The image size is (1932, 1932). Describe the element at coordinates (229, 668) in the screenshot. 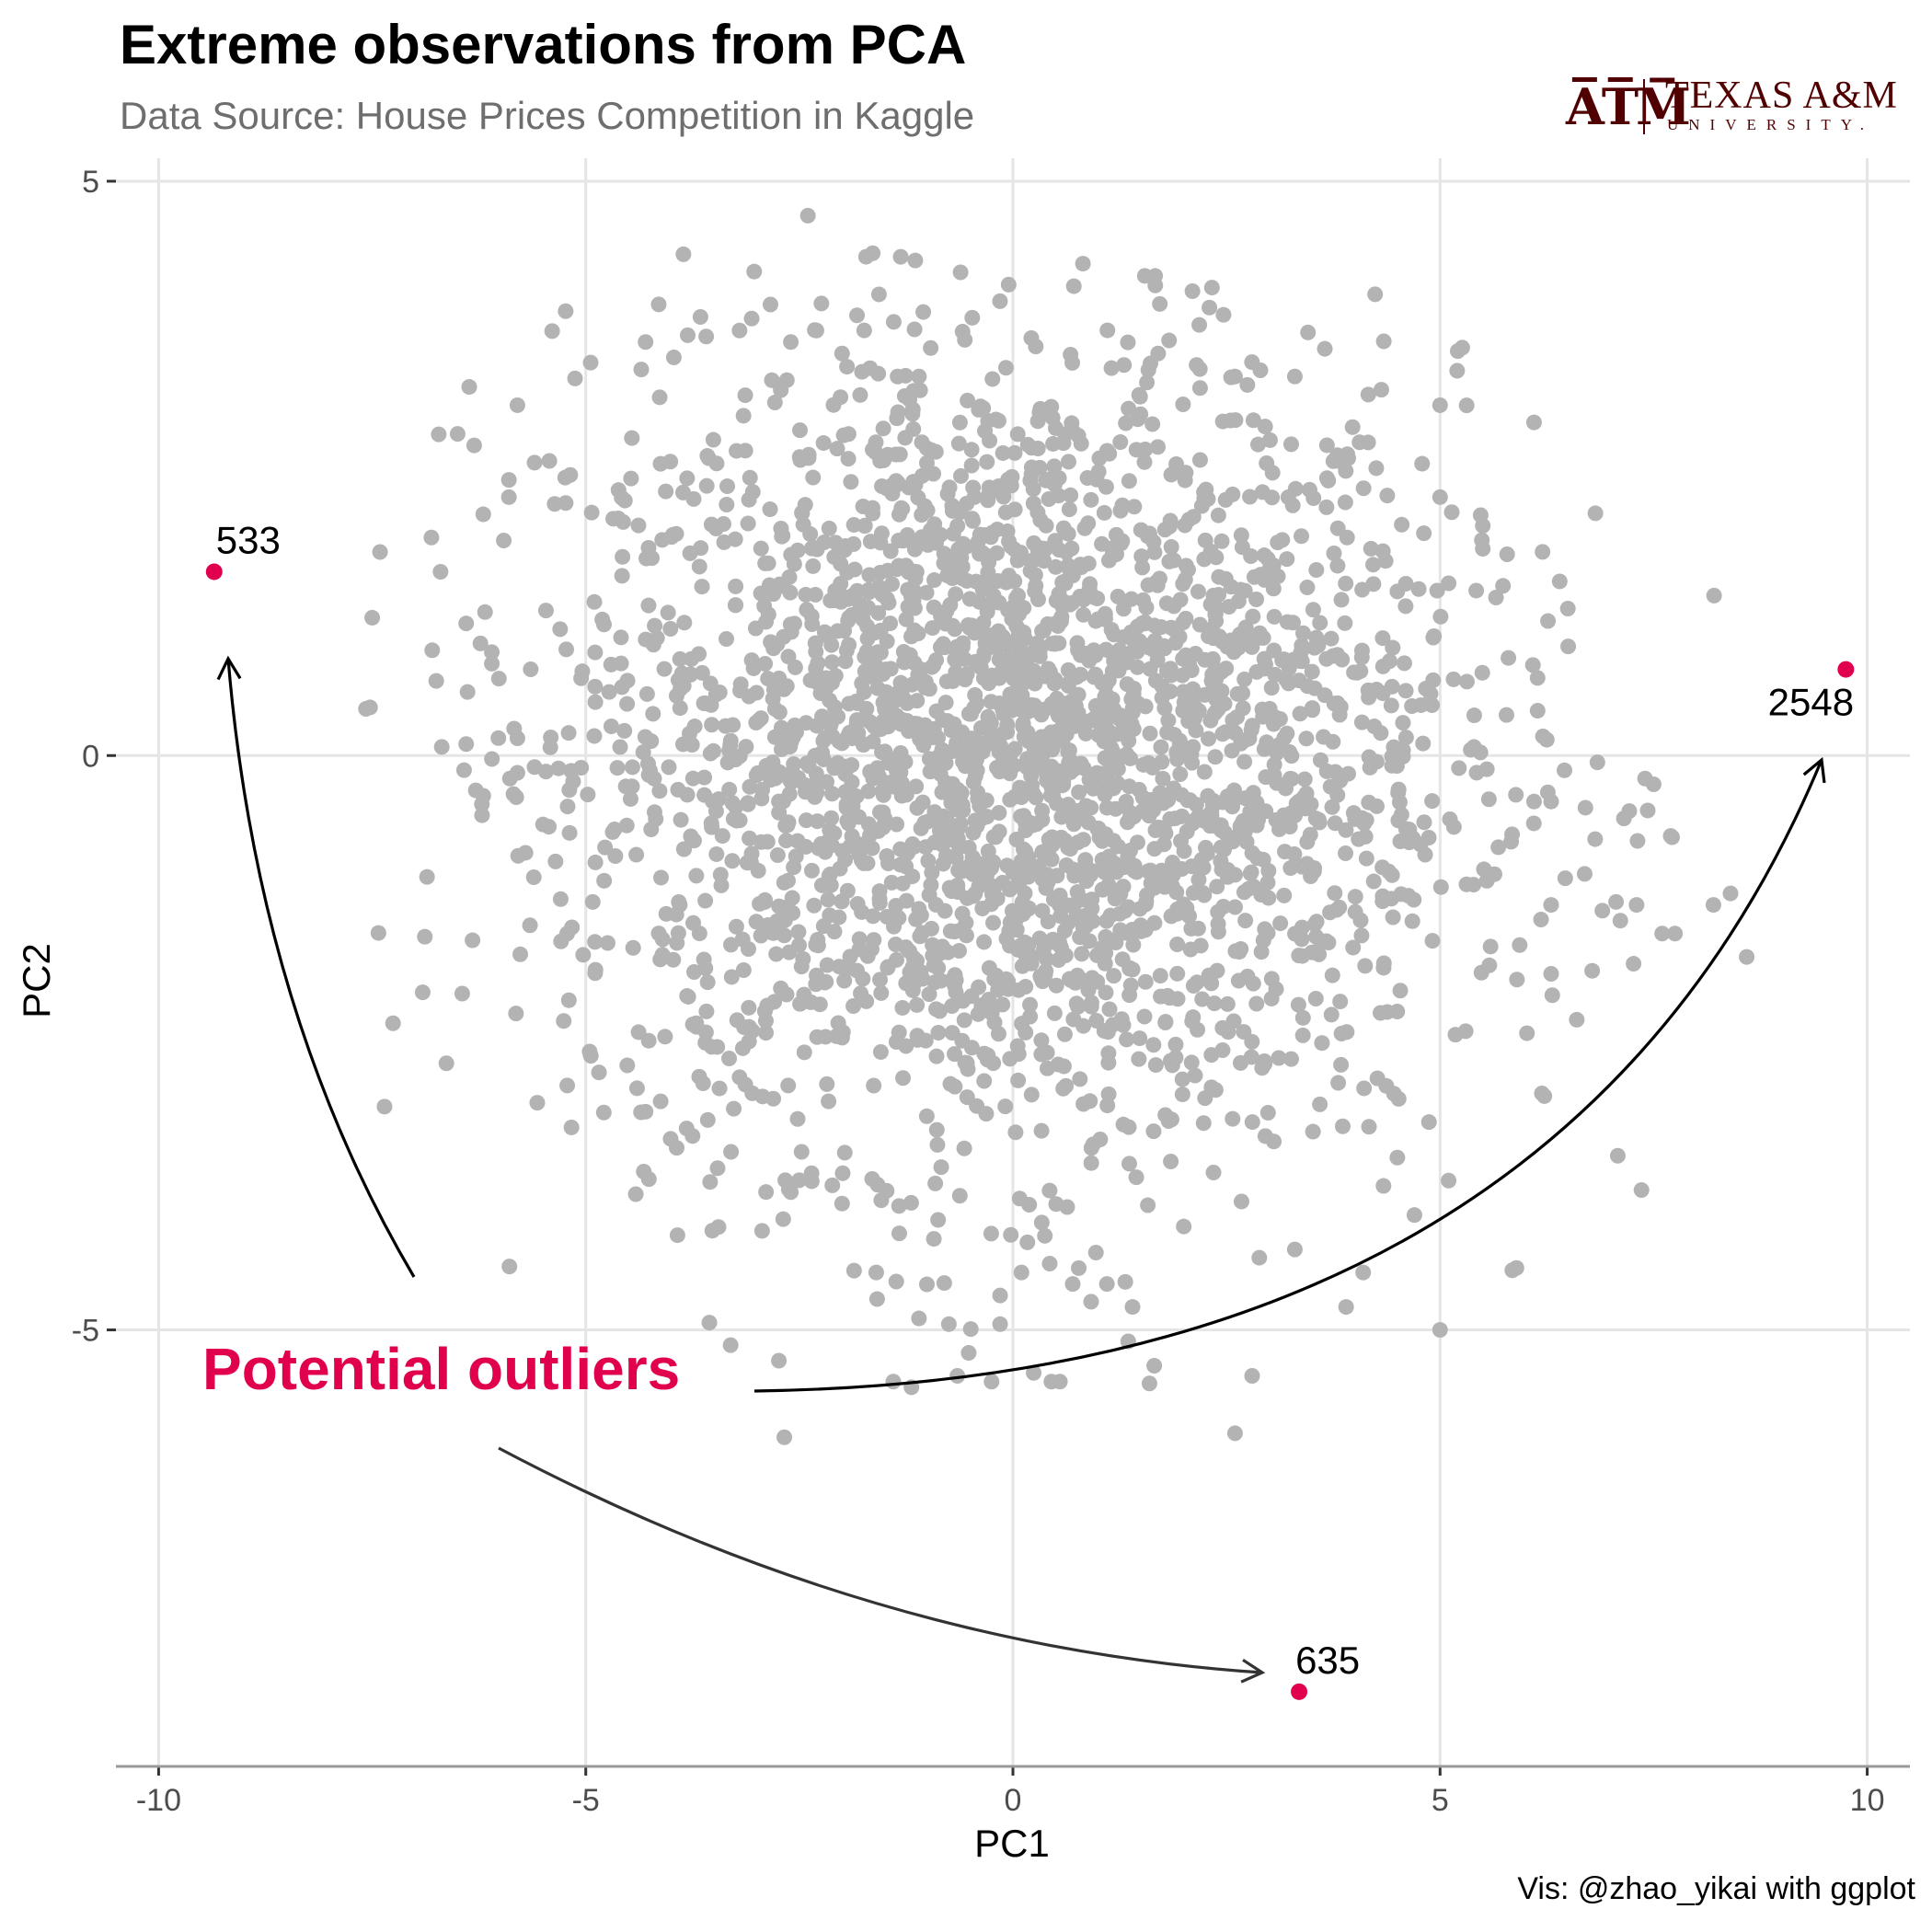

I see `arrow-head` at that location.